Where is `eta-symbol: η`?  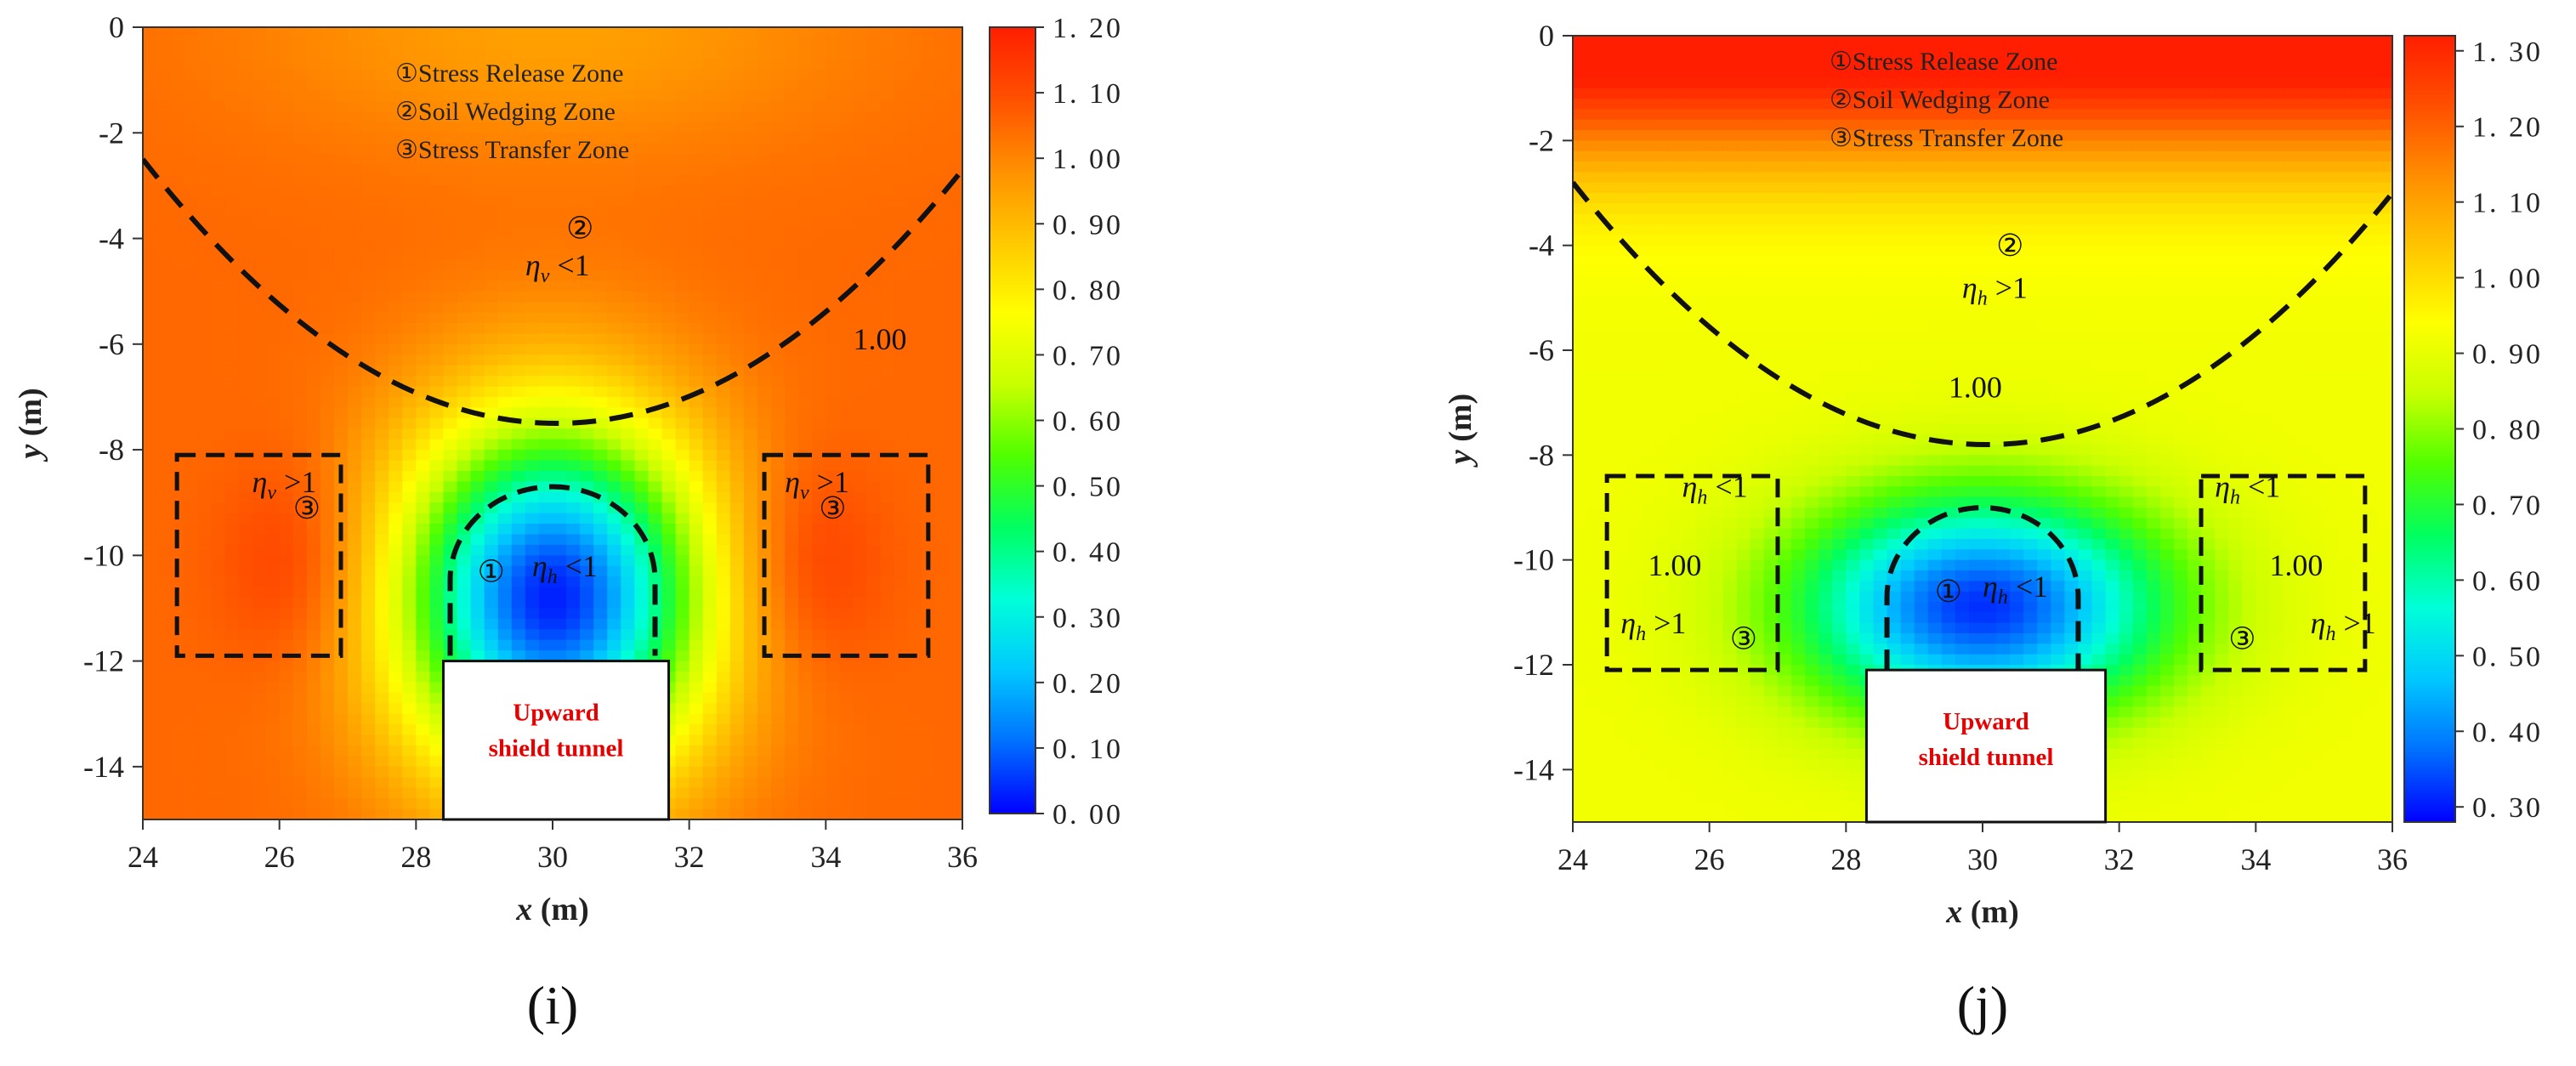
eta-symbol: η is located at coordinates (260, 482).